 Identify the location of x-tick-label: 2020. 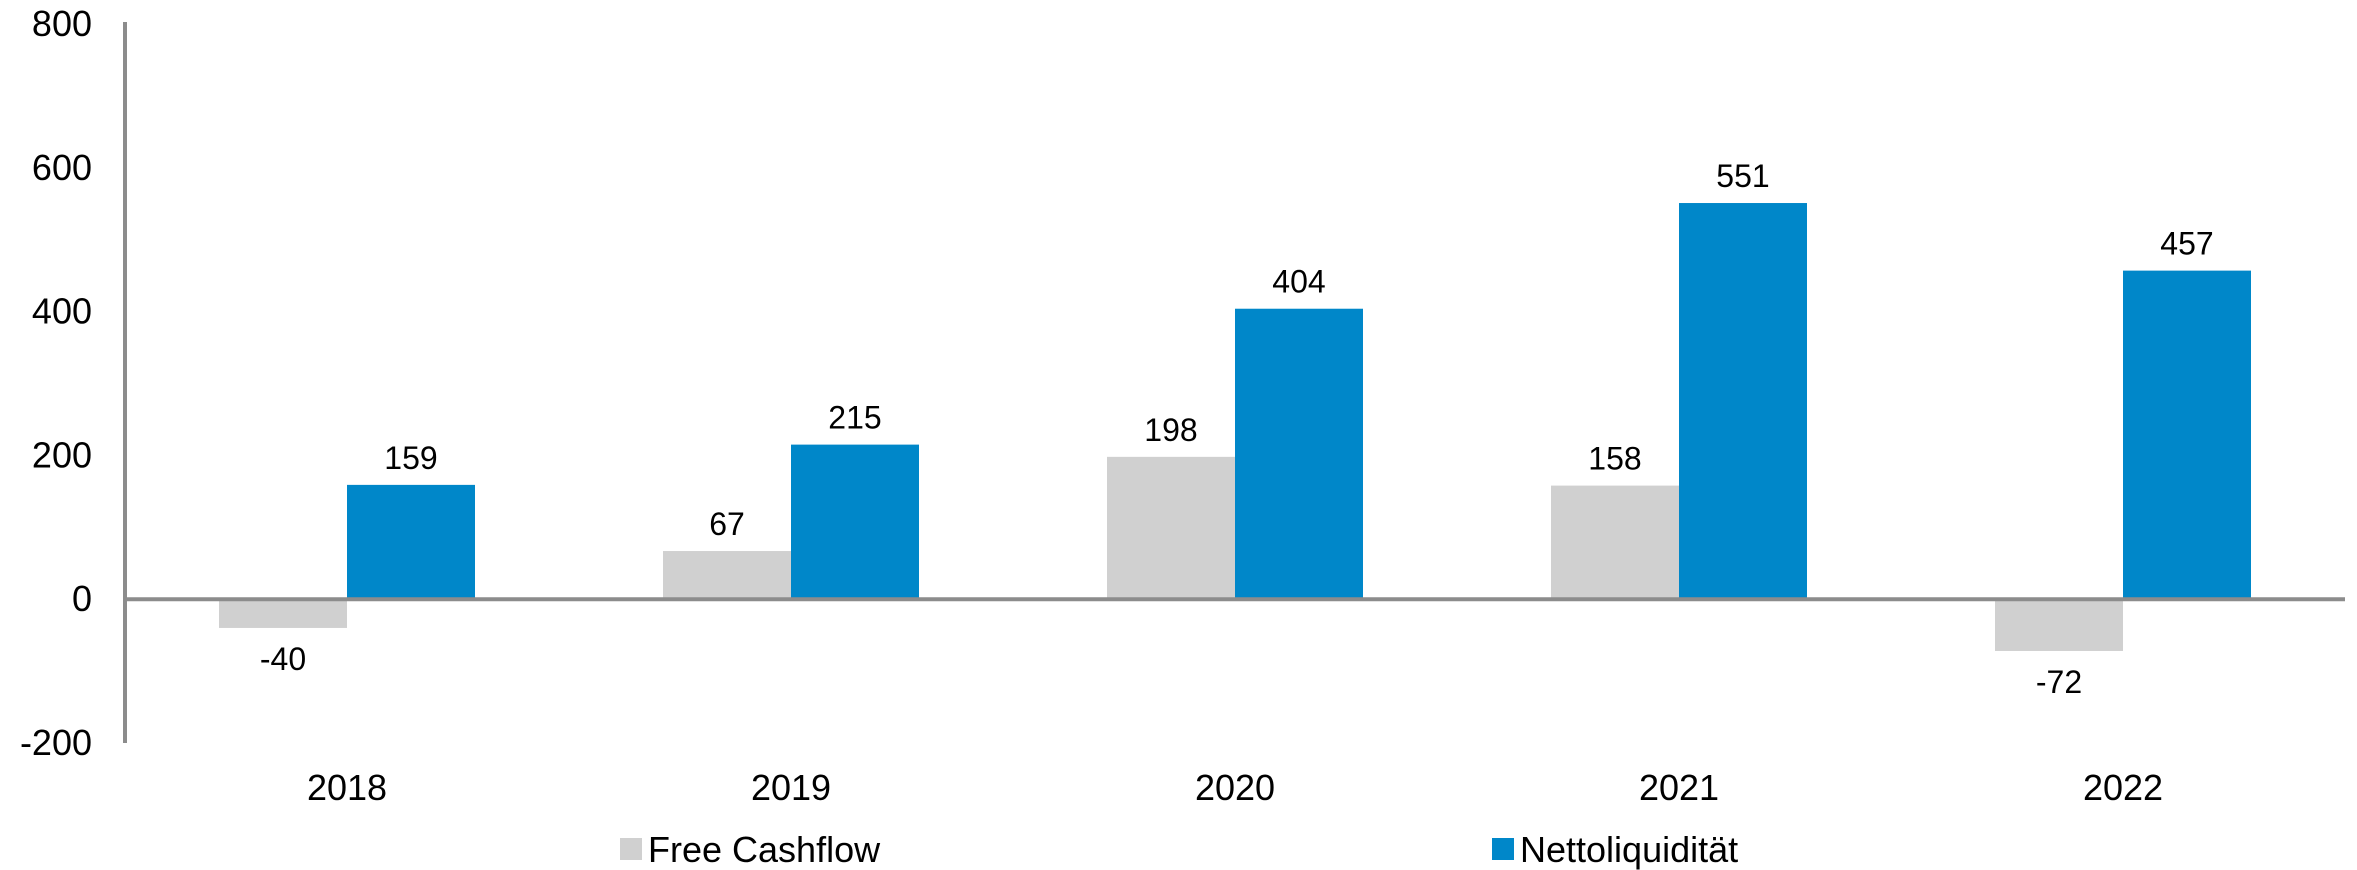
(1235, 787).